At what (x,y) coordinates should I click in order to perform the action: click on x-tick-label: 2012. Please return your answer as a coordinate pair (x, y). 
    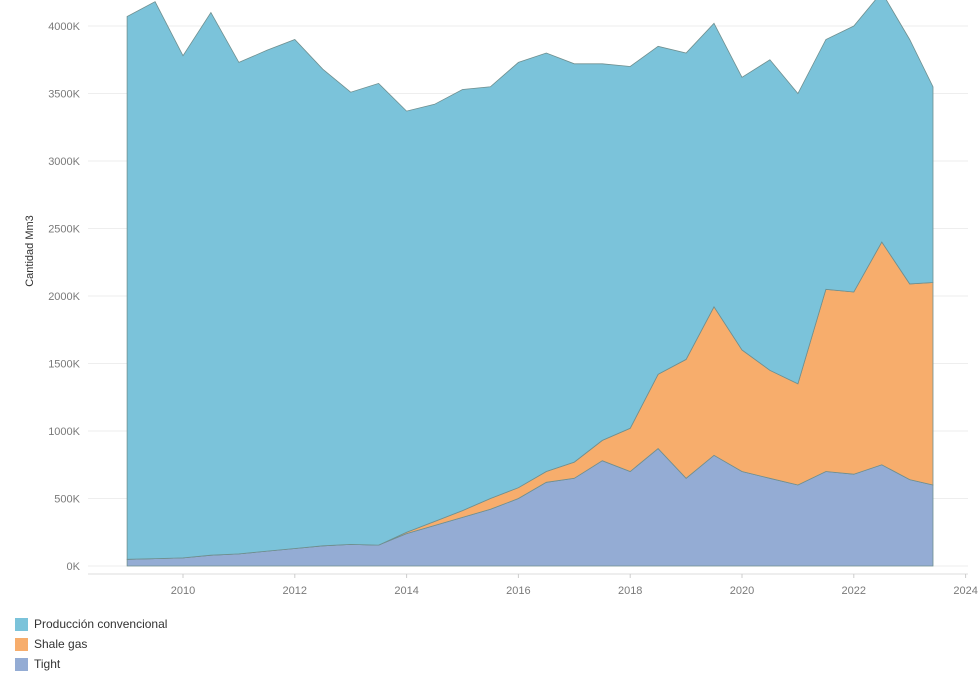
    Looking at the image, I should click on (295, 591).